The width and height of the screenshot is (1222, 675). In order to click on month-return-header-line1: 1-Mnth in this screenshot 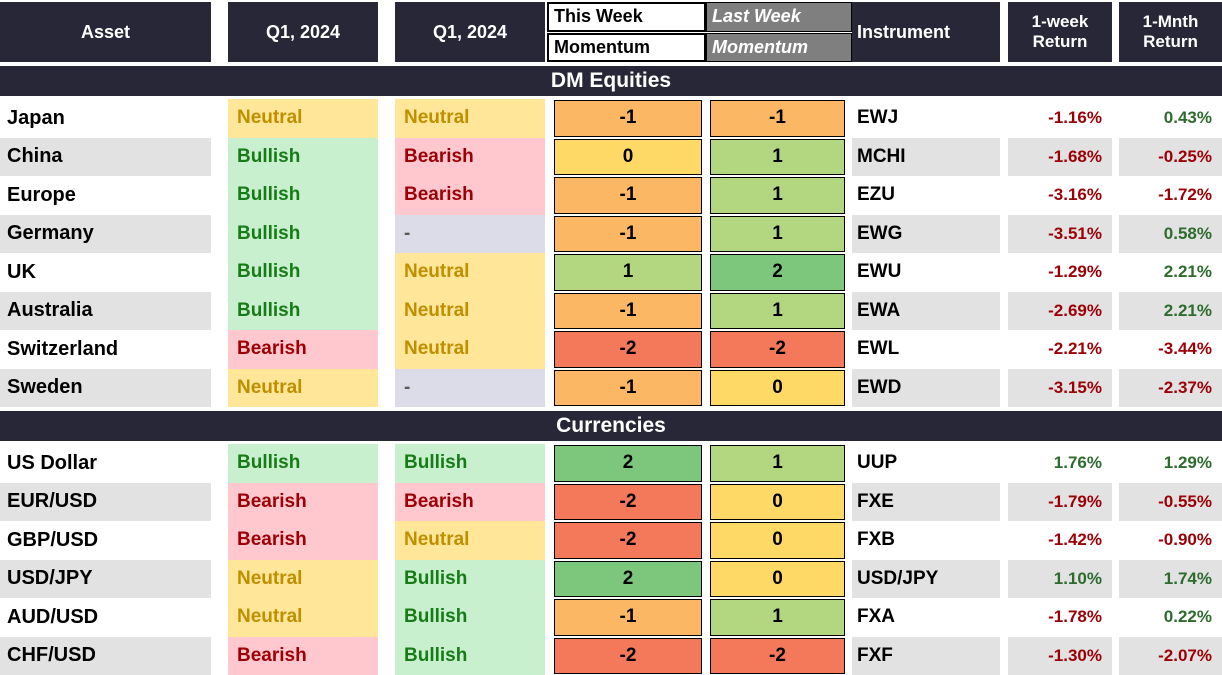, I will do `click(1171, 22)`.